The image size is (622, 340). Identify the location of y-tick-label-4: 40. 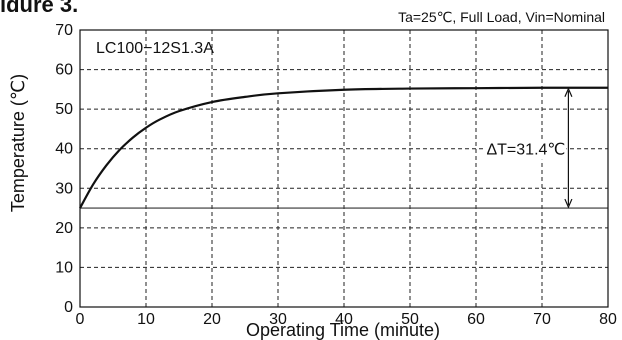
(64, 149).